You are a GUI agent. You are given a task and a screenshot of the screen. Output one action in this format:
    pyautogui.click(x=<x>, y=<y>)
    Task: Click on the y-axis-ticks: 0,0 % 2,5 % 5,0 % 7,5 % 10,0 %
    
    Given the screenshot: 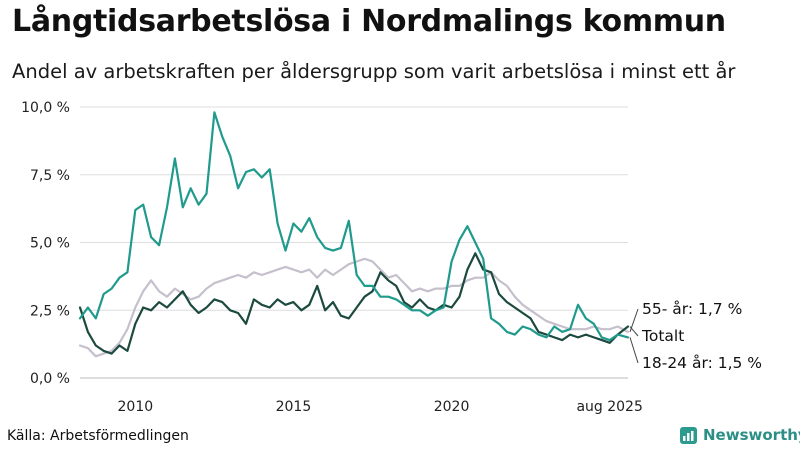 What is the action you would take?
    pyautogui.click(x=45, y=243)
    